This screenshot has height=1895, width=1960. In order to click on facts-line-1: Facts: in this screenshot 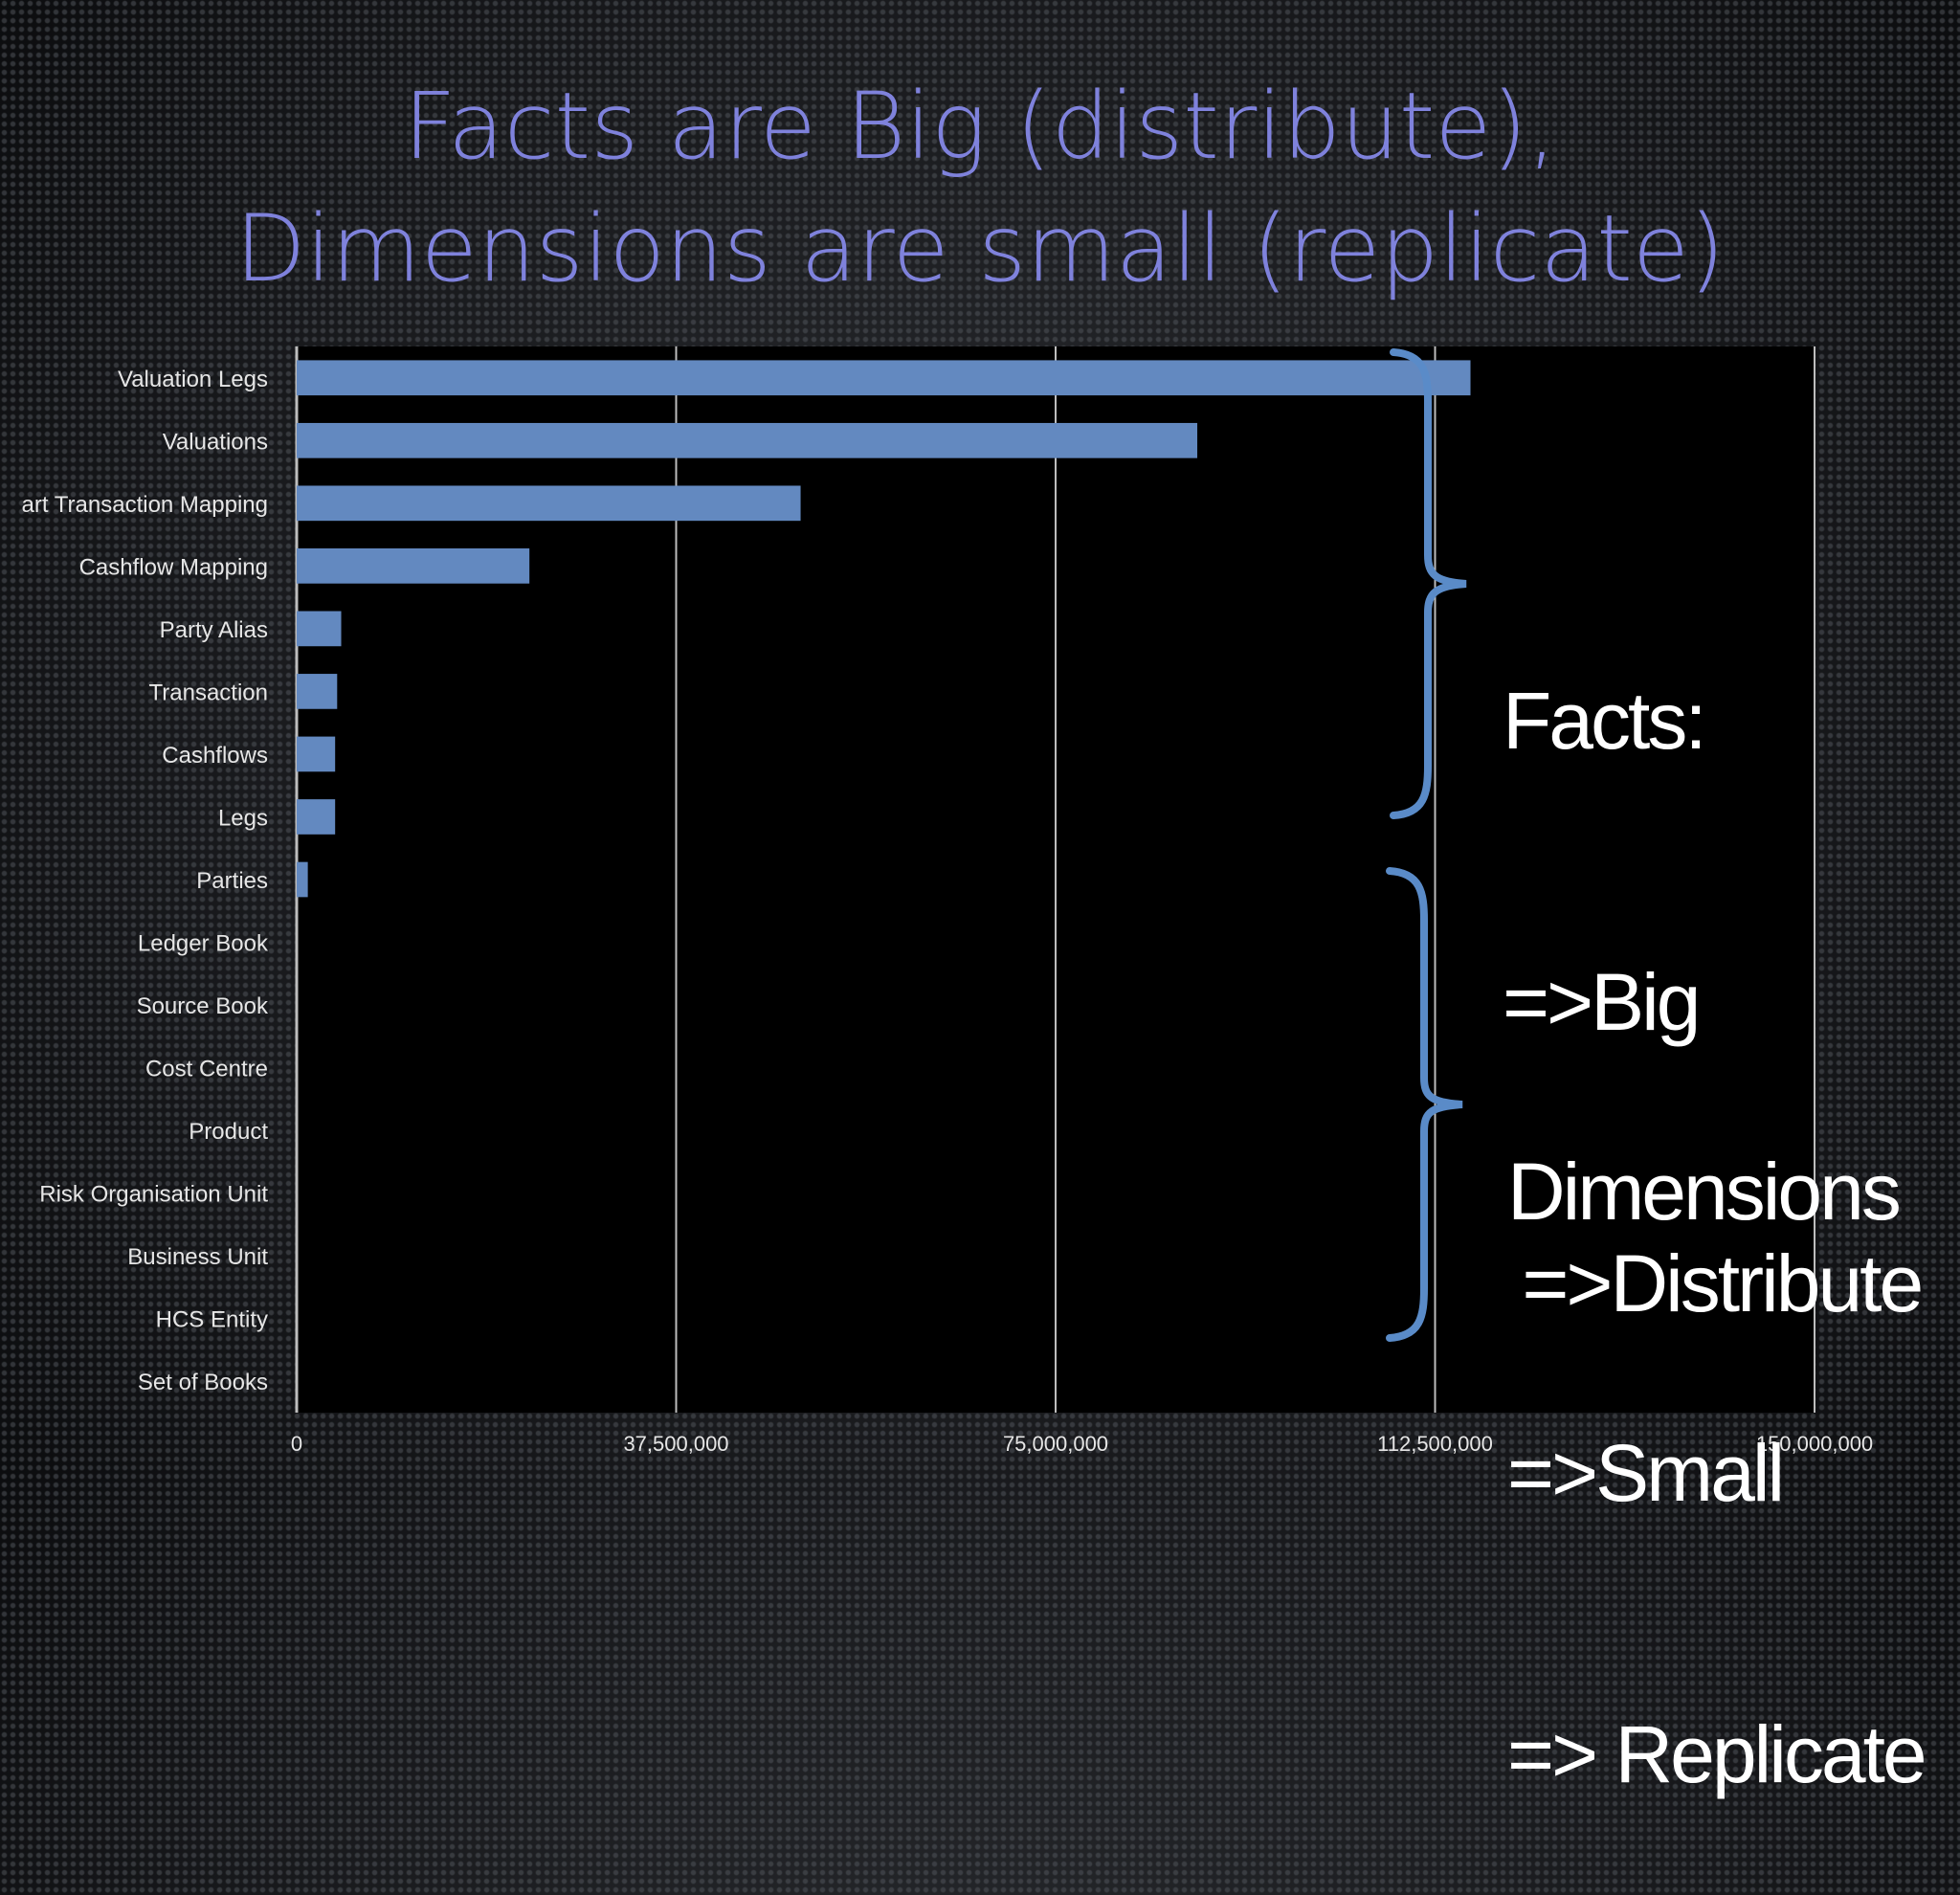, I will do `click(1605, 721)`.